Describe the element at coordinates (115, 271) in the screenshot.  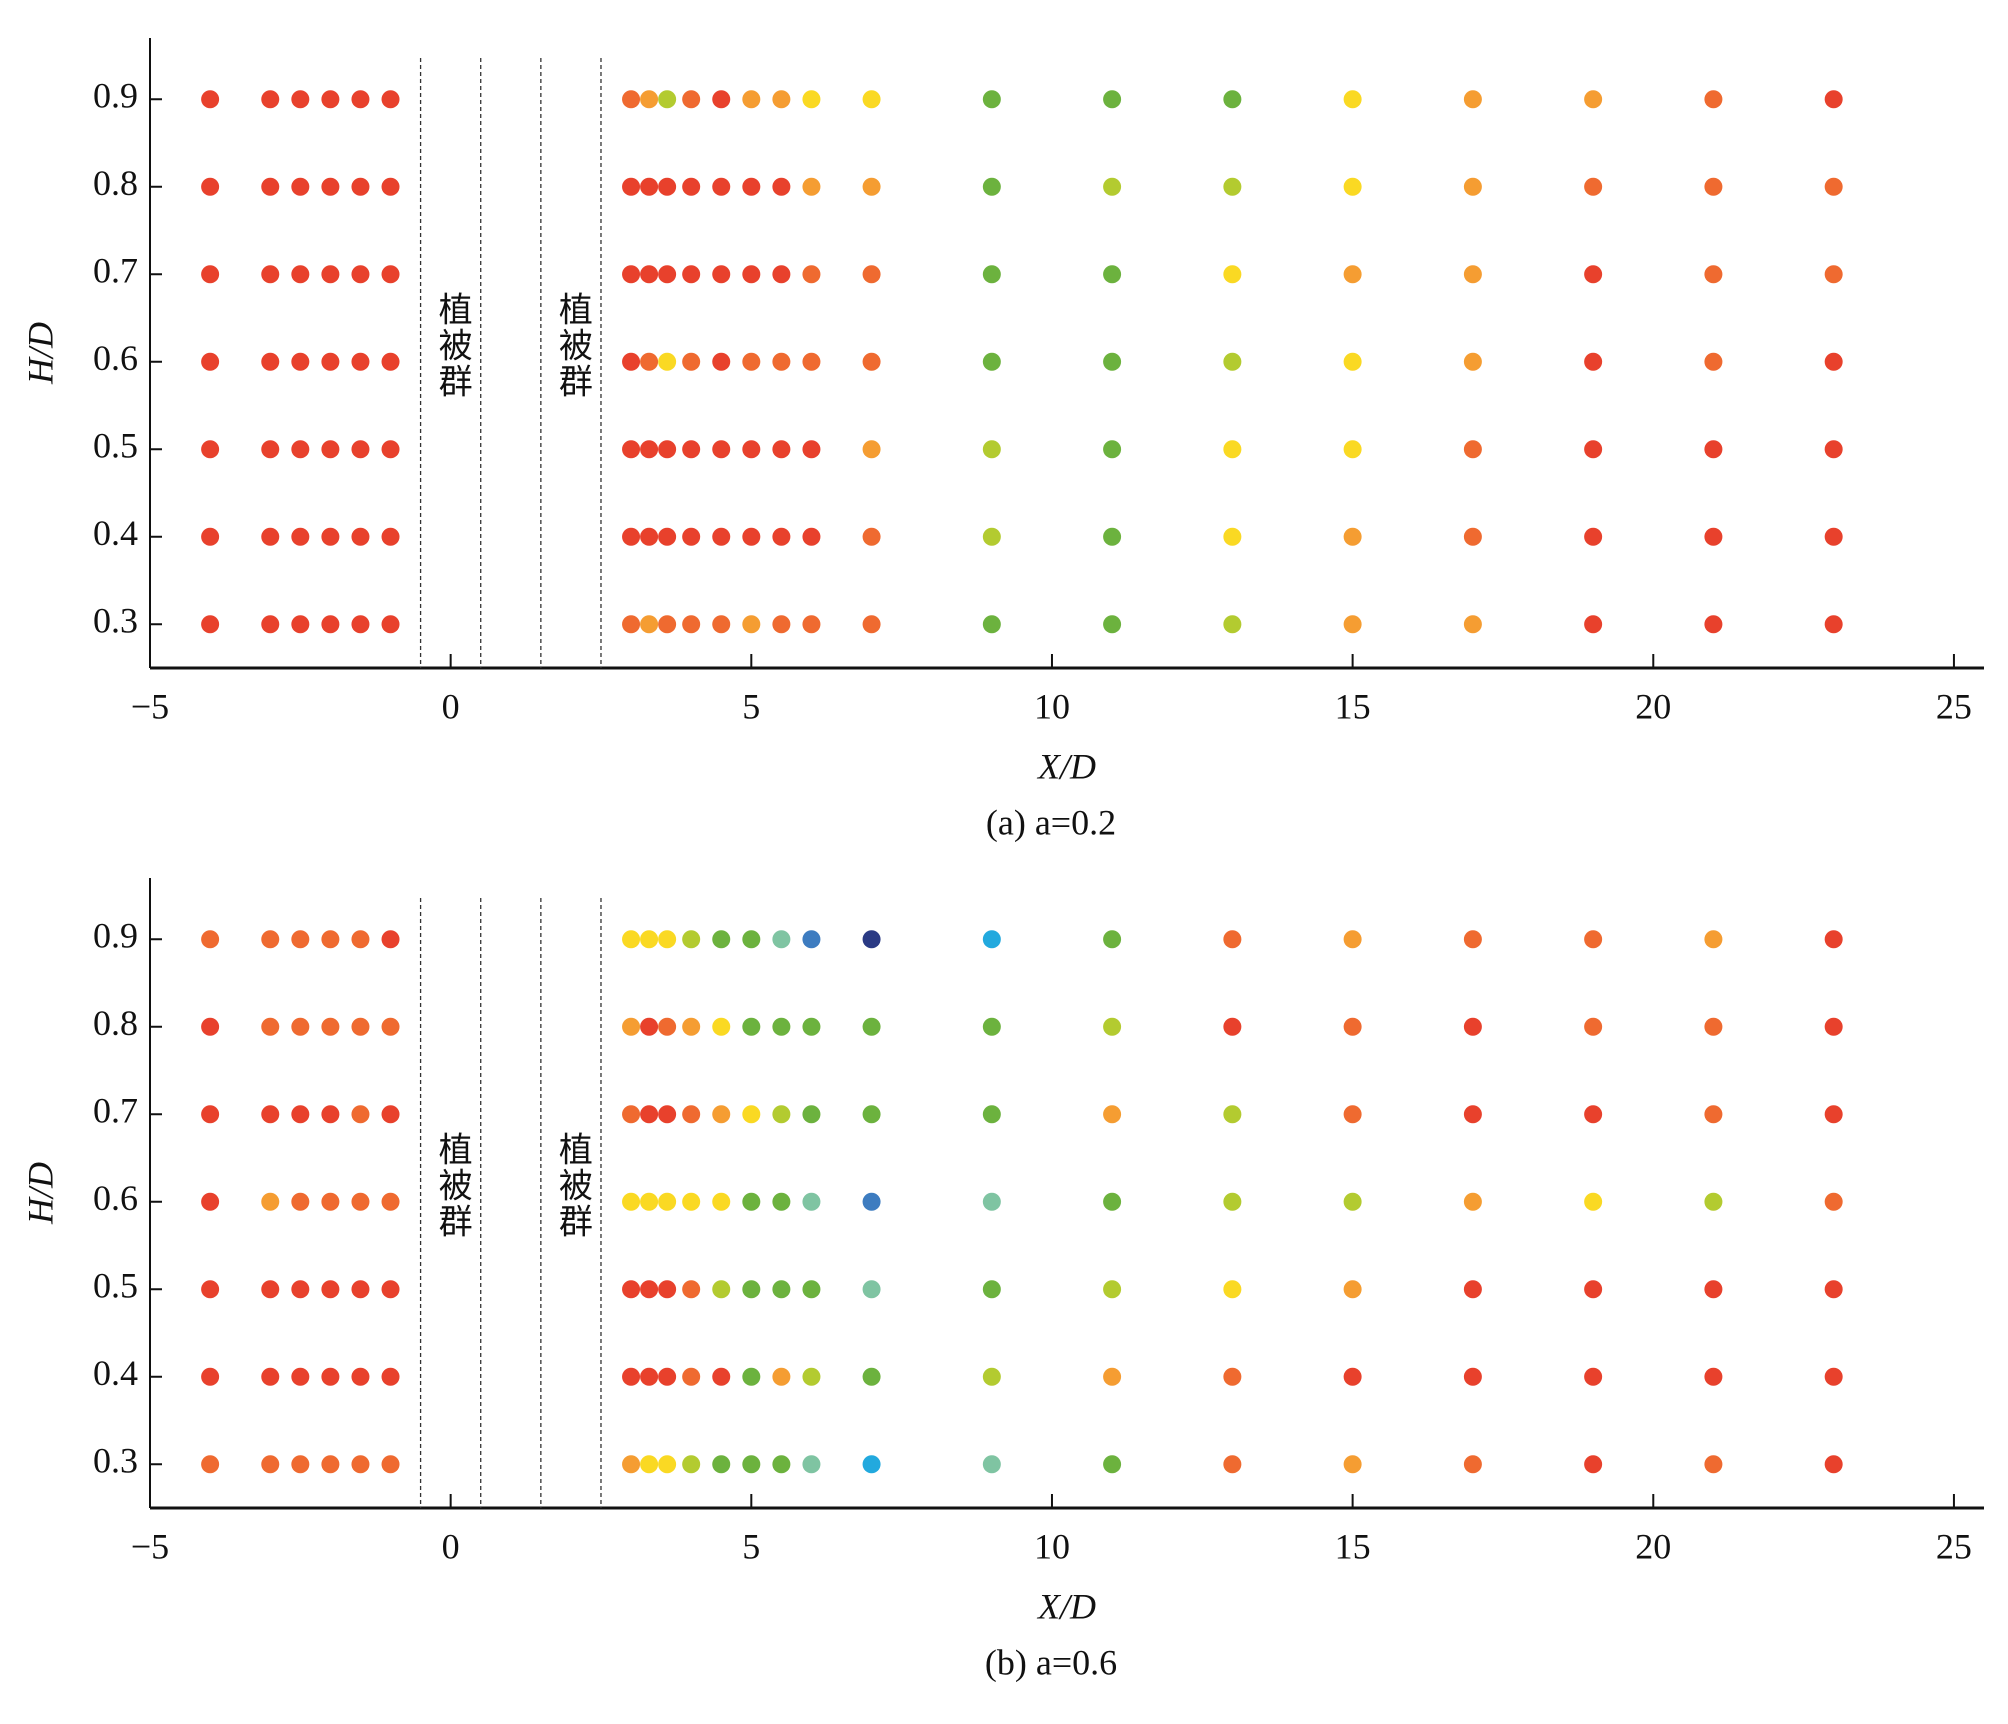
I see `y-tick-label: 0.7` at that location.